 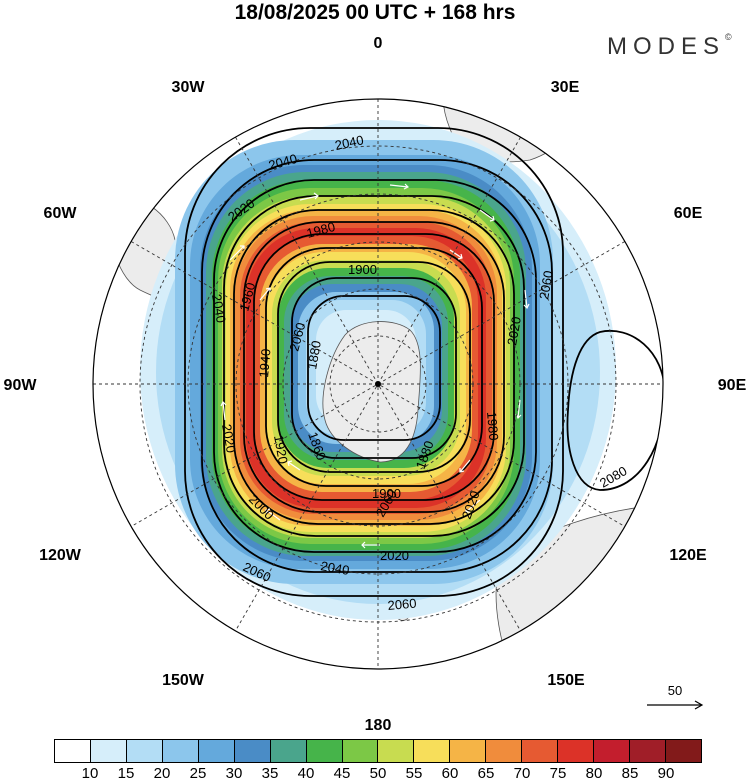 I want to click on colorbar-tick-label: 25, so click(x=198, y=773).